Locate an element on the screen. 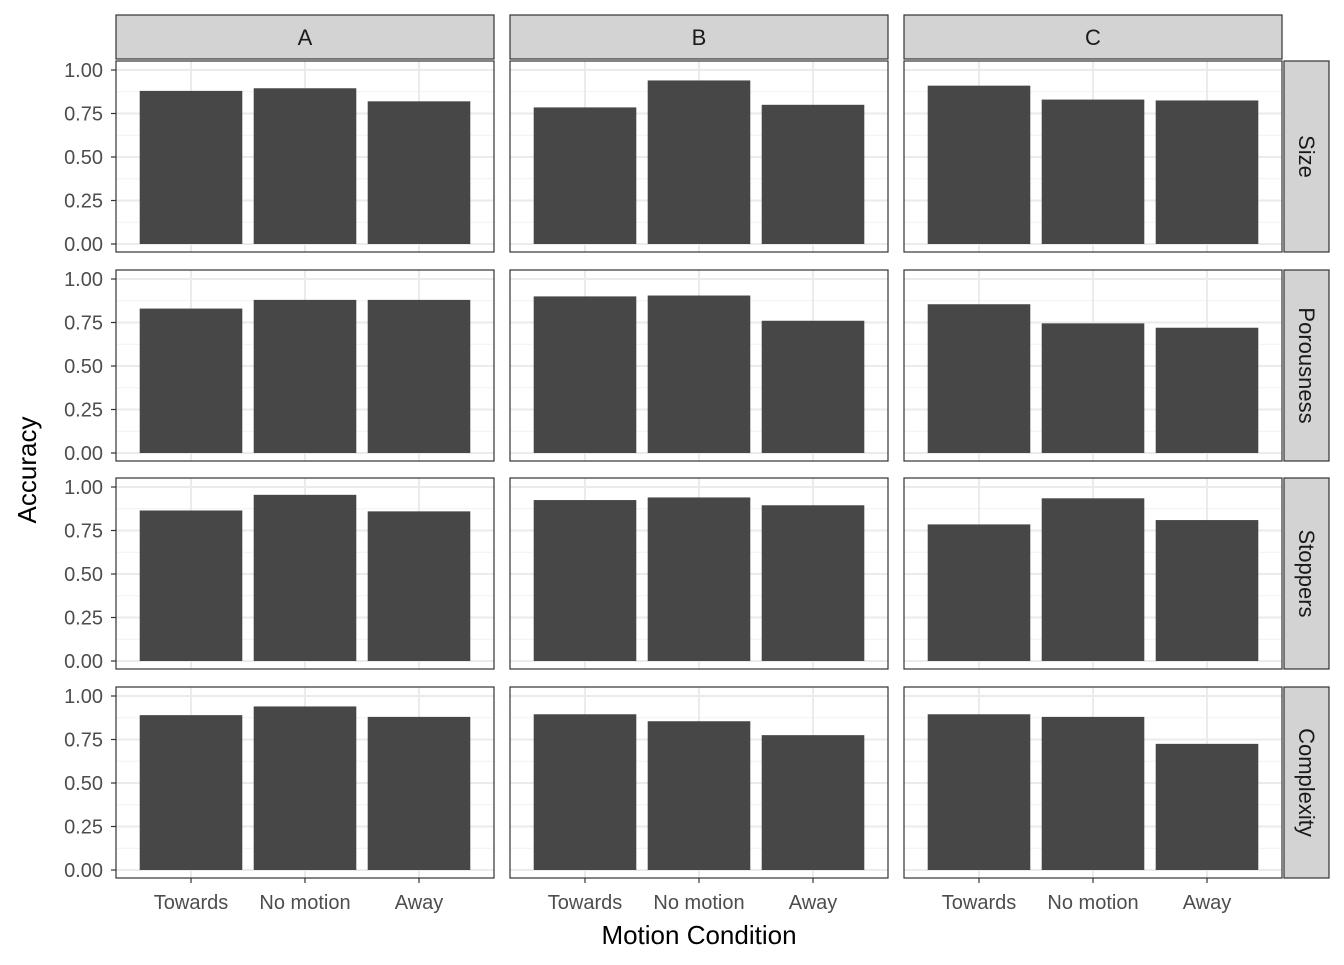 The height and width of the screenshot is (965, 1344). y-tick-label-complexity-1: 0.25 is located at coordinates (83, 828).